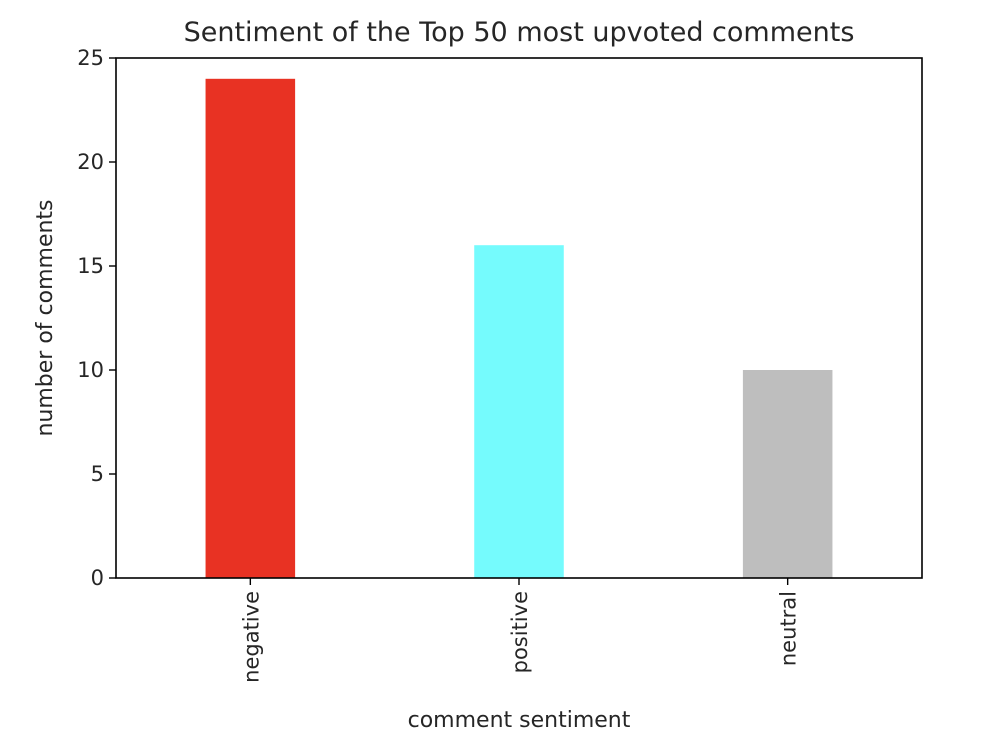 The height and width of the screenshot is (740, 988). Describe the element at coordinates (90, 370) in the screenshot. I see `y-tick-label: 10` at that location.